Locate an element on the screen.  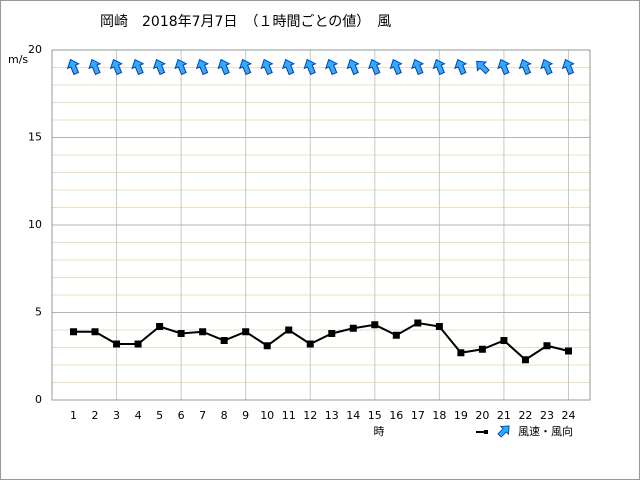
x-tick-label: 13 is located at coordinates (332, 415).